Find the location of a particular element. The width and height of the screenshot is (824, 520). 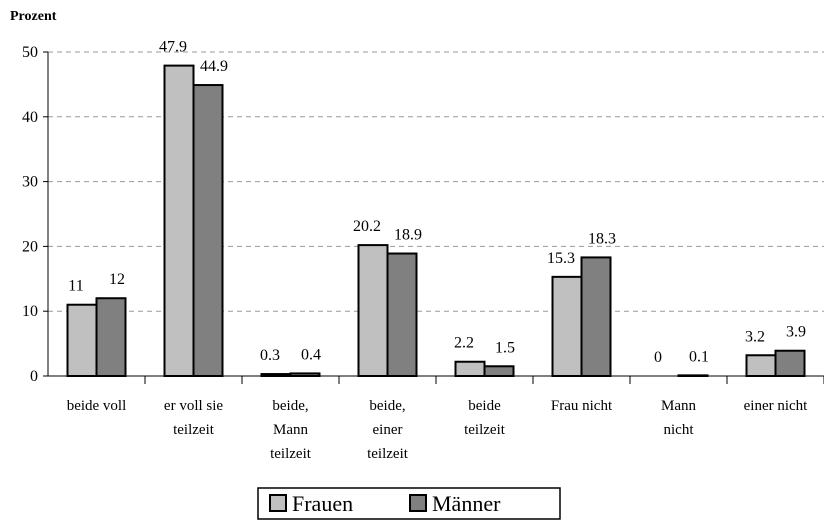

legend-label: Frauen is located at coordinates (322, 503).